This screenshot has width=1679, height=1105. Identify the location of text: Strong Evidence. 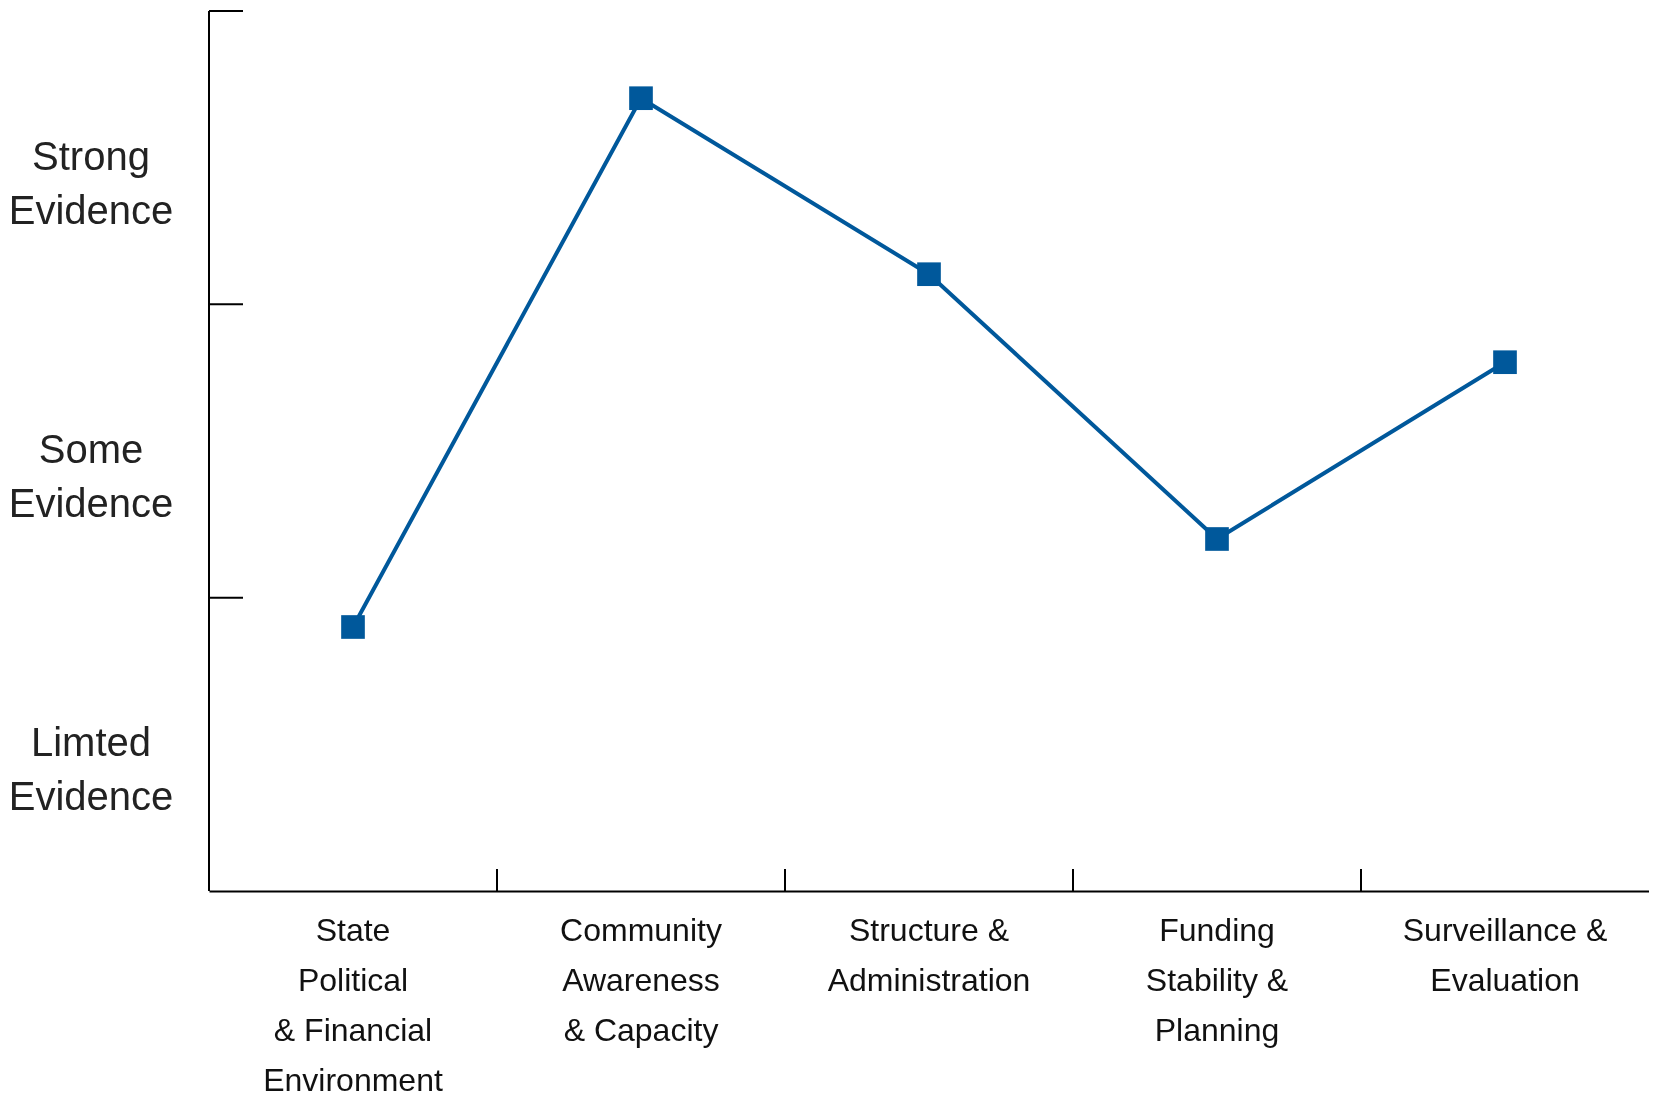
(91, 182).